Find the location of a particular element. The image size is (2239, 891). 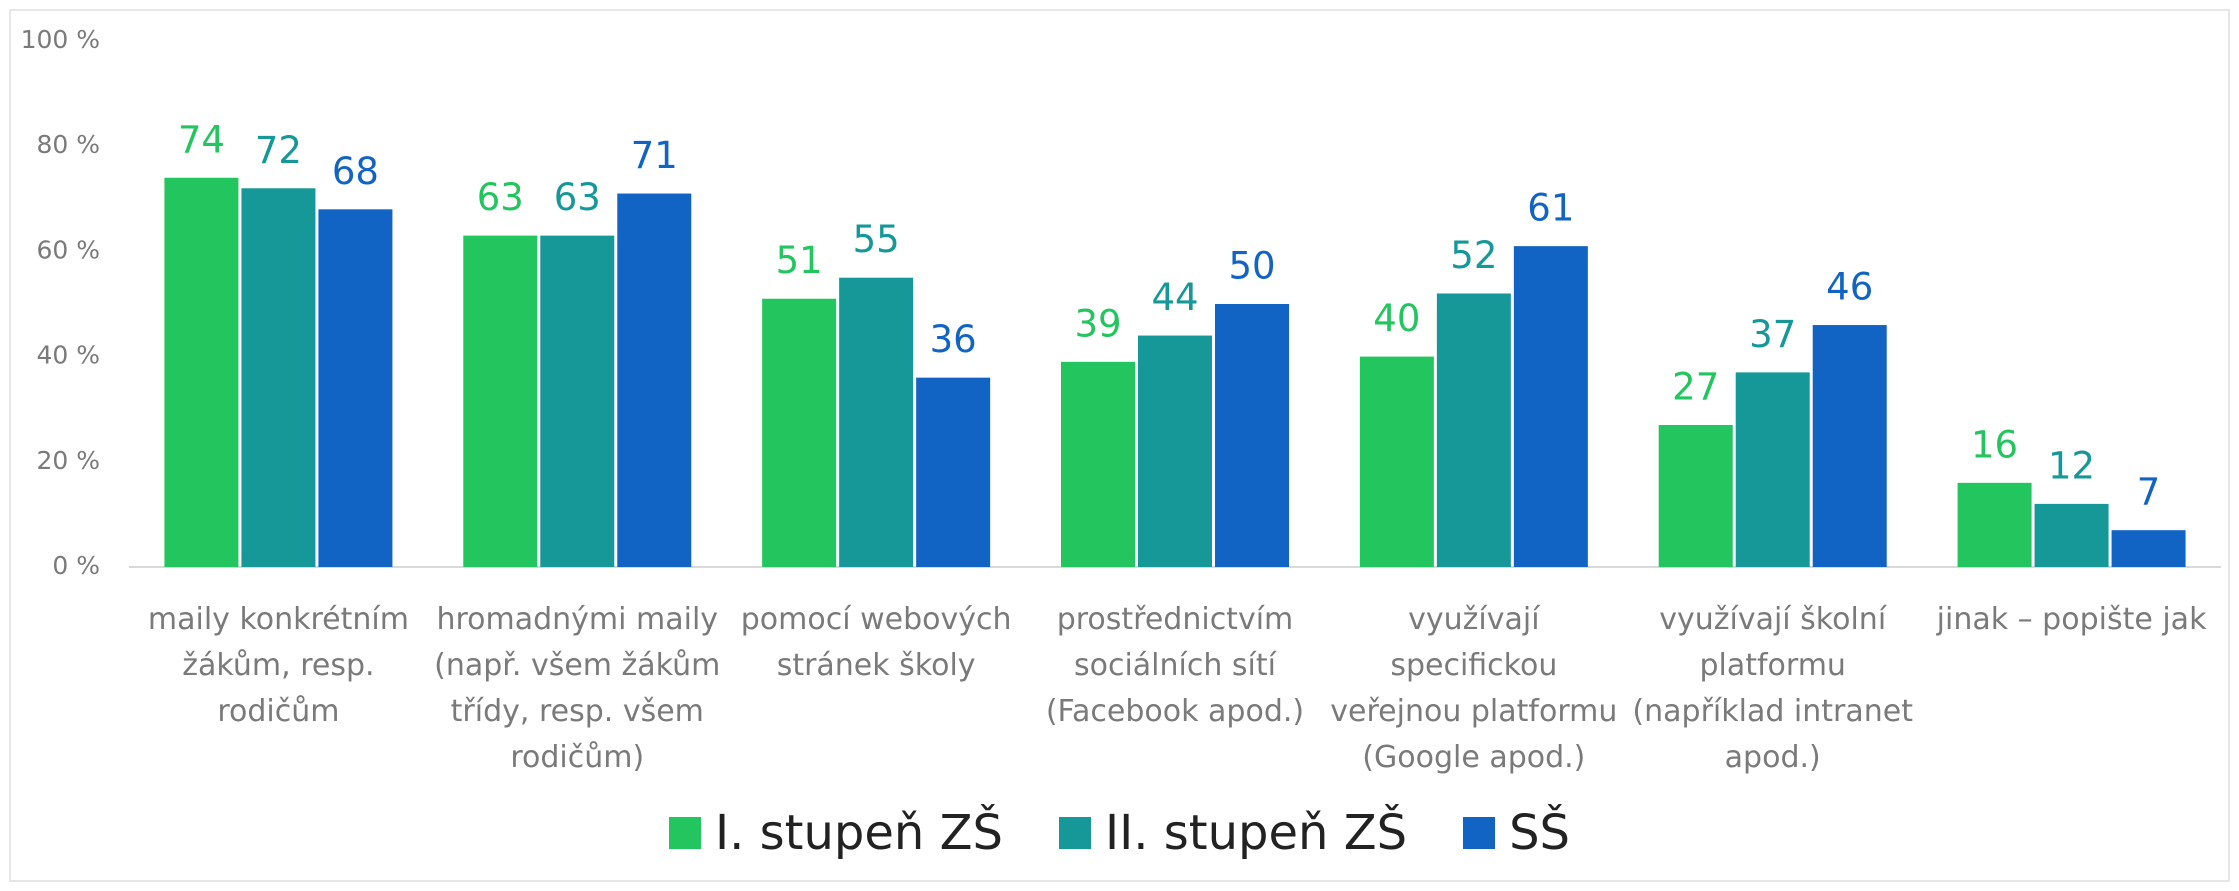

value-label: 68 is located at coordinates (355, 171).